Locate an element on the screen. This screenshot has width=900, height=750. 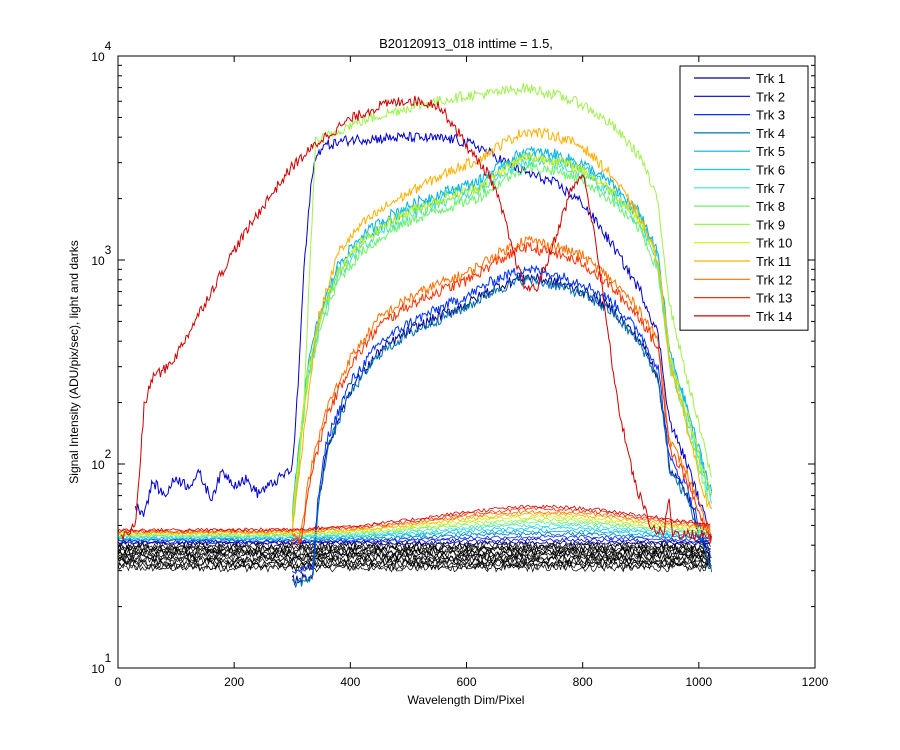
y-tick-exponent: 2 is located at coordinates (108, 454).